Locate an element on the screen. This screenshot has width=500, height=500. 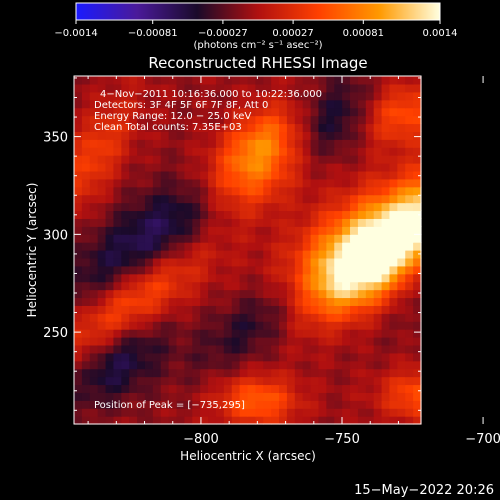
chart-title: Reconstructed RHESSI Image is located at coordinates (257, 63).